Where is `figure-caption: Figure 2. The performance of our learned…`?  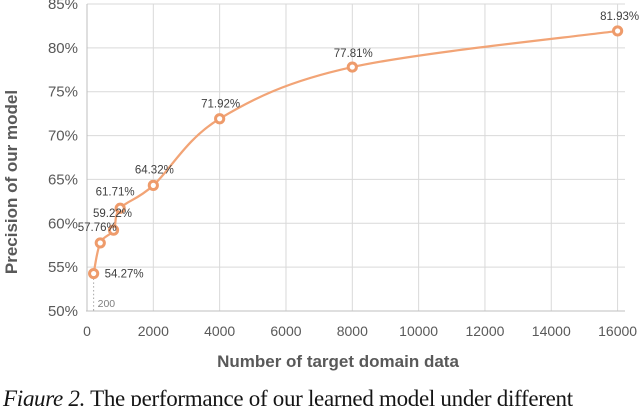
figure-caption: Figure 2. The performance of our learned… is located at coordinates (288, 396).